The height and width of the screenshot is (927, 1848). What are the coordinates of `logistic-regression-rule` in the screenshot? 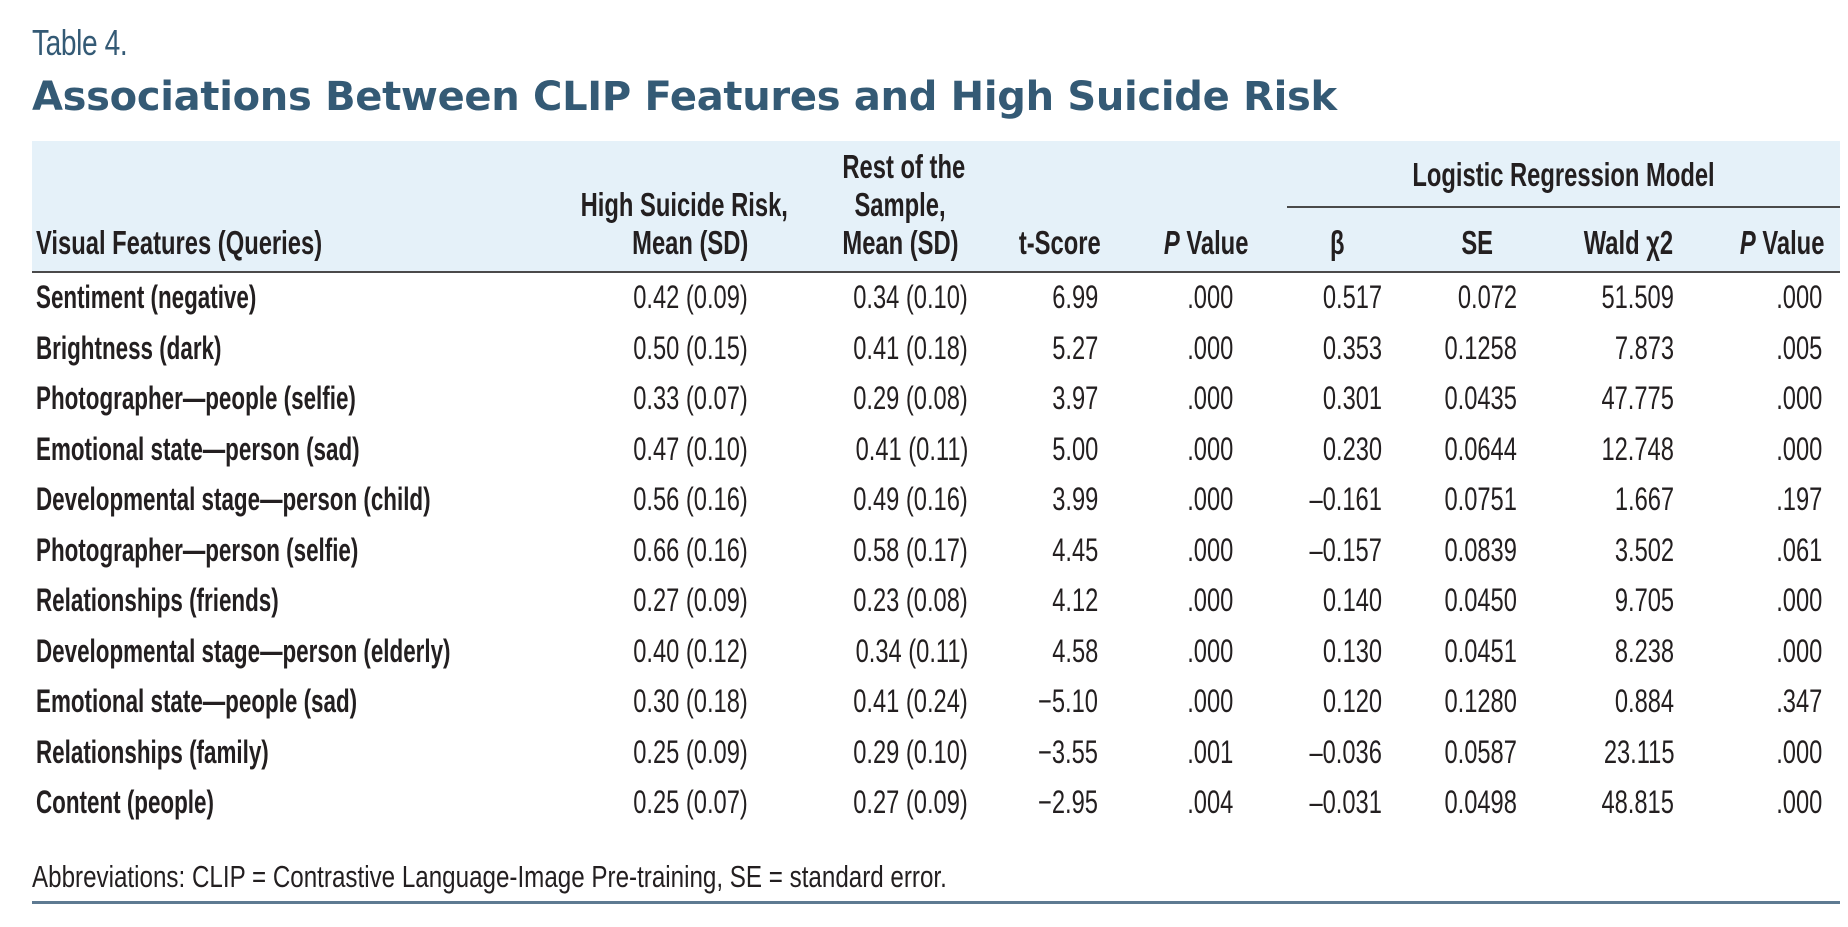 It's located at (1563, 207).